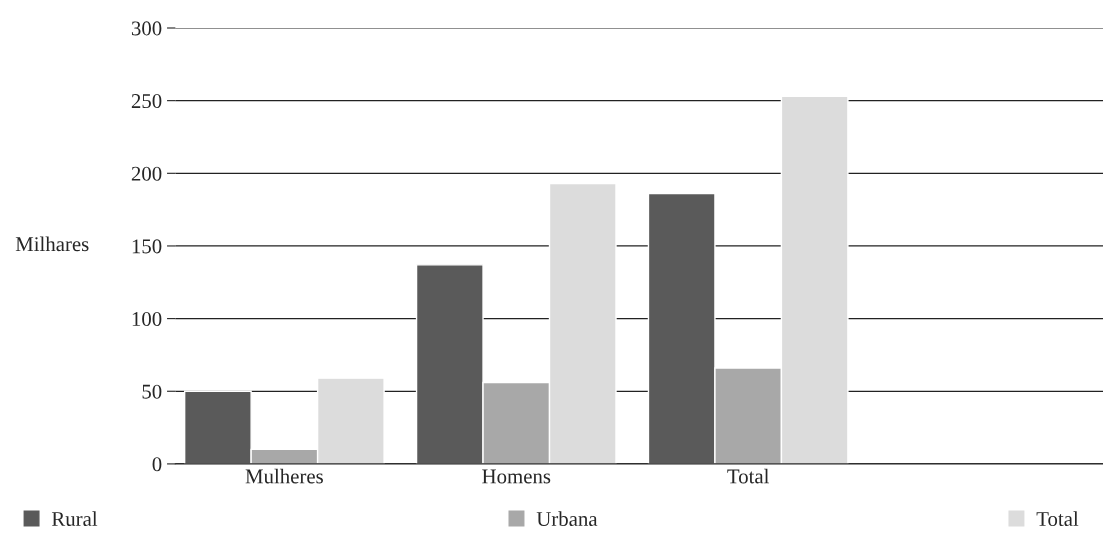  Describe the element at coordinates (146, 173) in the screenshot. I see `y-tick-label: 200` at that location.